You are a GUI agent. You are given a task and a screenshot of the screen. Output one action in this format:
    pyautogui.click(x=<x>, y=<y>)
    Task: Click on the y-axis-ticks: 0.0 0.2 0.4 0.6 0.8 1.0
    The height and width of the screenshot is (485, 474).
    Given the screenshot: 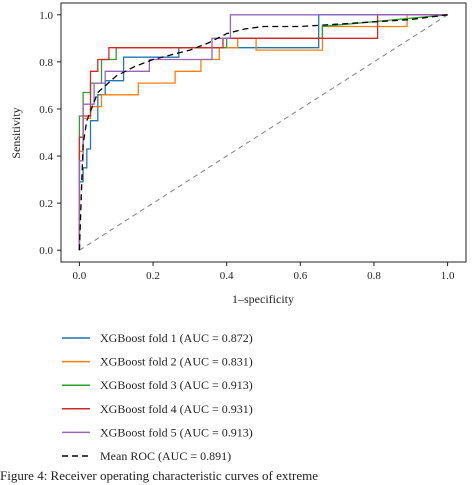 What is the action you would take?
    pyautogui.click(x=50, y=133)
    